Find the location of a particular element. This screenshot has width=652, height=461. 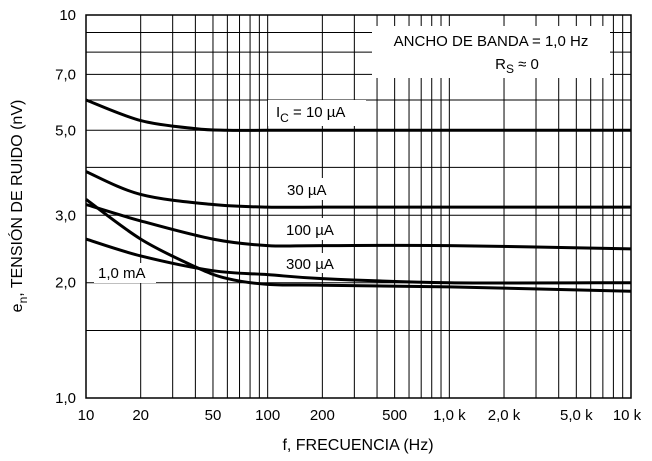

label-bg-100ua is located at coordinates (314, 229).